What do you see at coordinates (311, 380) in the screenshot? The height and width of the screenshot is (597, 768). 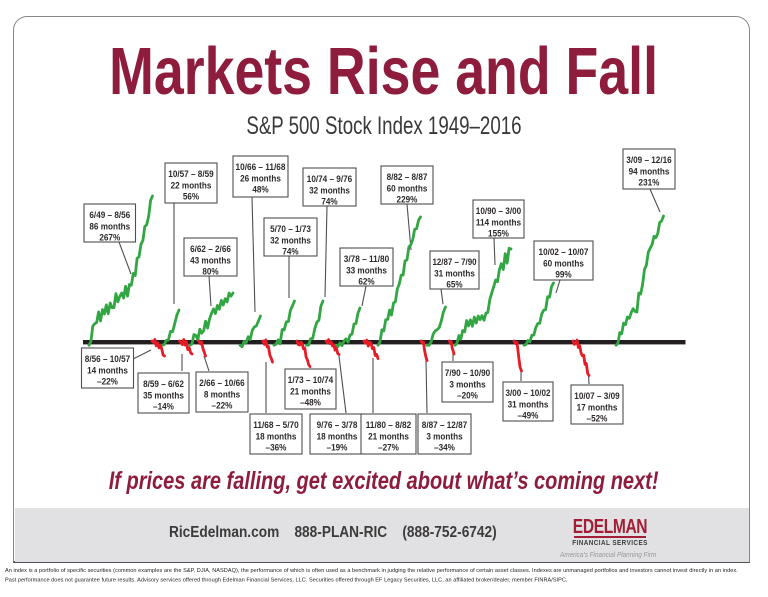 I see `svg-text: 1/73 – 10/74` at bounding box center [311, 380].